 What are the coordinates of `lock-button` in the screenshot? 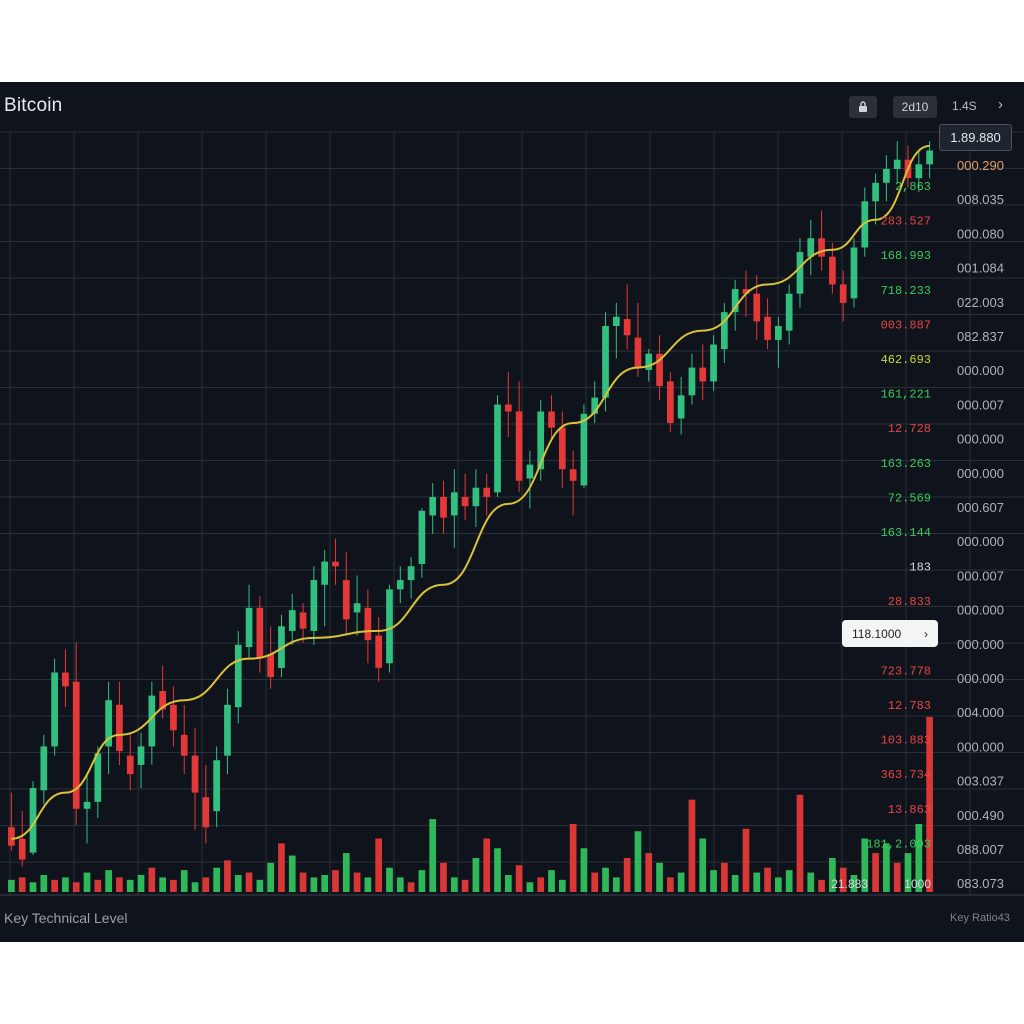 It's located at (863, 107).